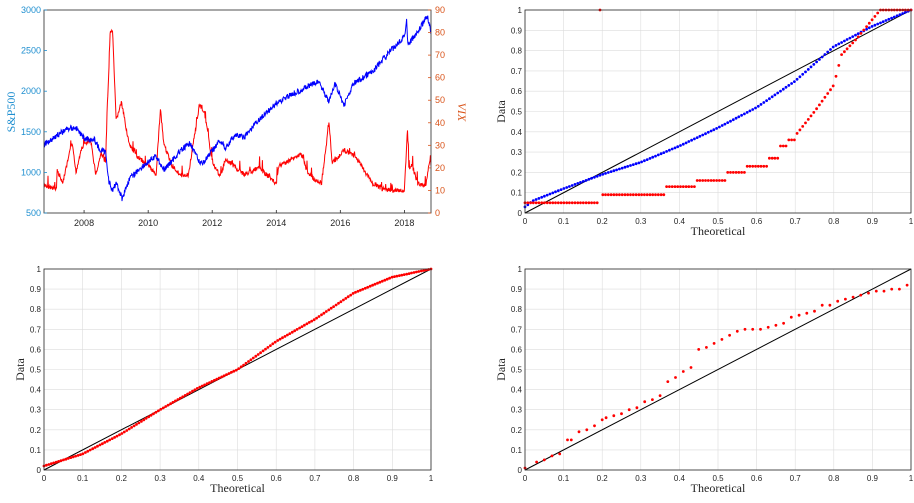 The height and width of the screenshot is (503, 914). What do you see at coordinates (525, 478) in the screenshot?
I see `qq-x-tick-label: 0` at bounding box center [525, 478].